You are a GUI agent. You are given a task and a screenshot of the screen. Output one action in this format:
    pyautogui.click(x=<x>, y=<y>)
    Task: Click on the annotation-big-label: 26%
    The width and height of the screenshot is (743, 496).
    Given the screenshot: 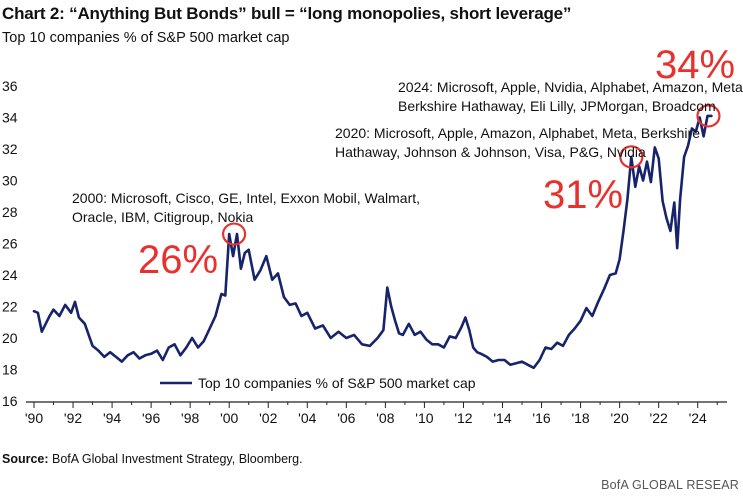 What is the action you would take?
    pyautogui.click(x=178, y=260)
    